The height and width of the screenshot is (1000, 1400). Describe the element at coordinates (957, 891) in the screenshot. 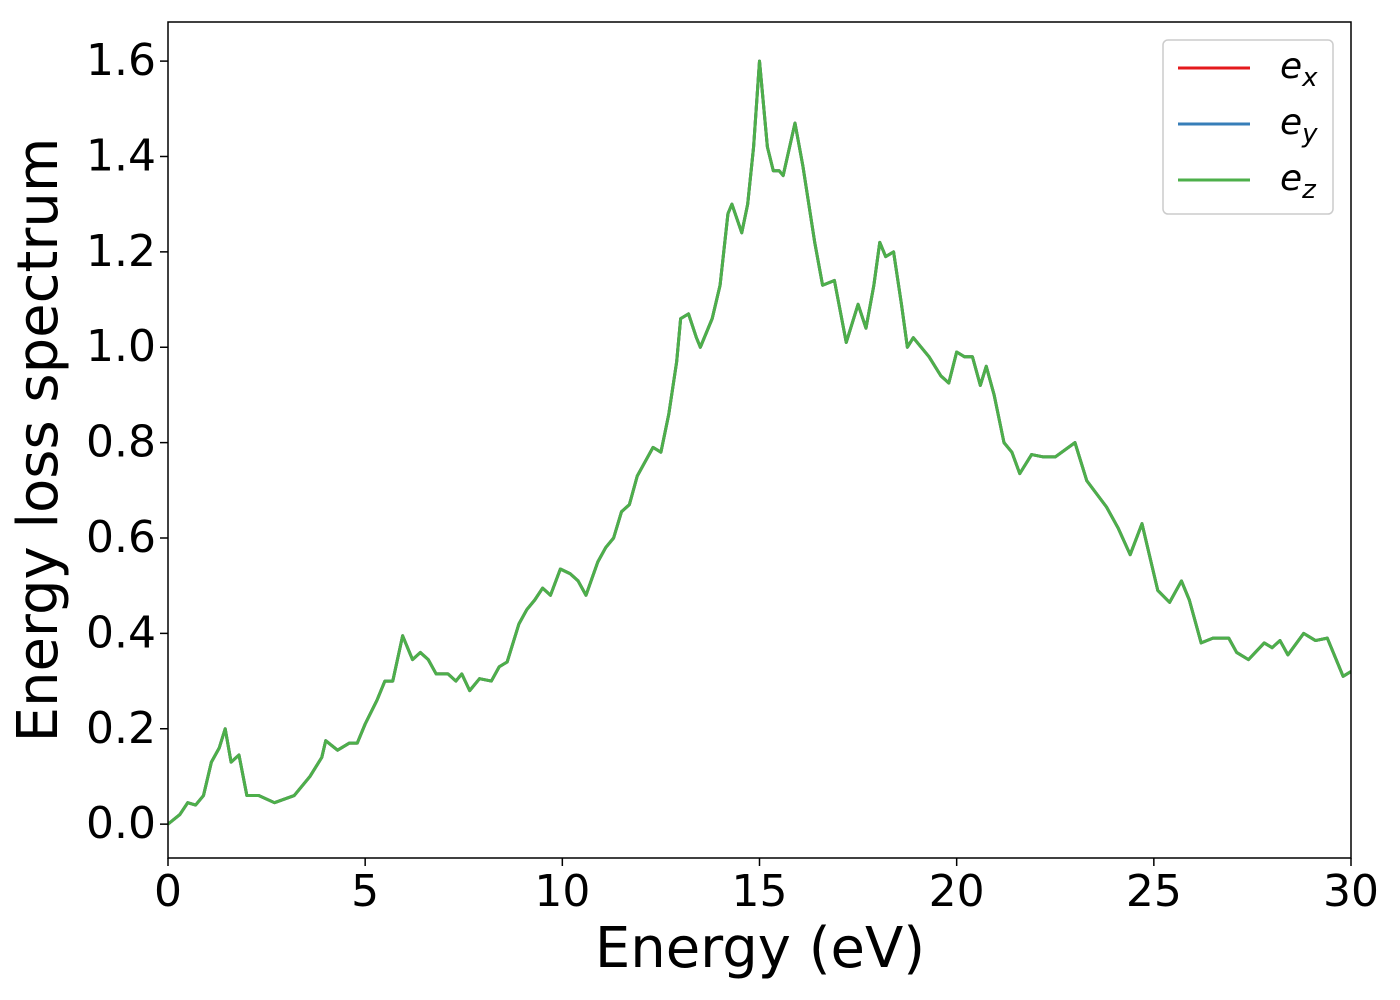

I see `x-tick-label: 20` at that location.